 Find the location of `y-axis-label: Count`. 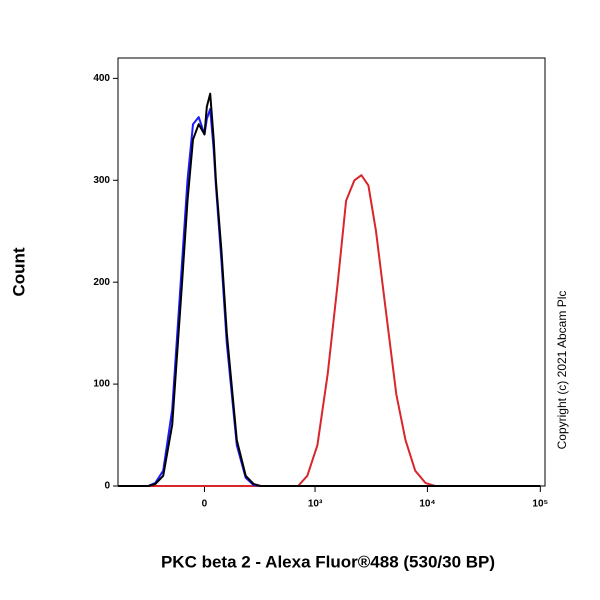

y-axis-label: Count is located at coordinates (18, 271).